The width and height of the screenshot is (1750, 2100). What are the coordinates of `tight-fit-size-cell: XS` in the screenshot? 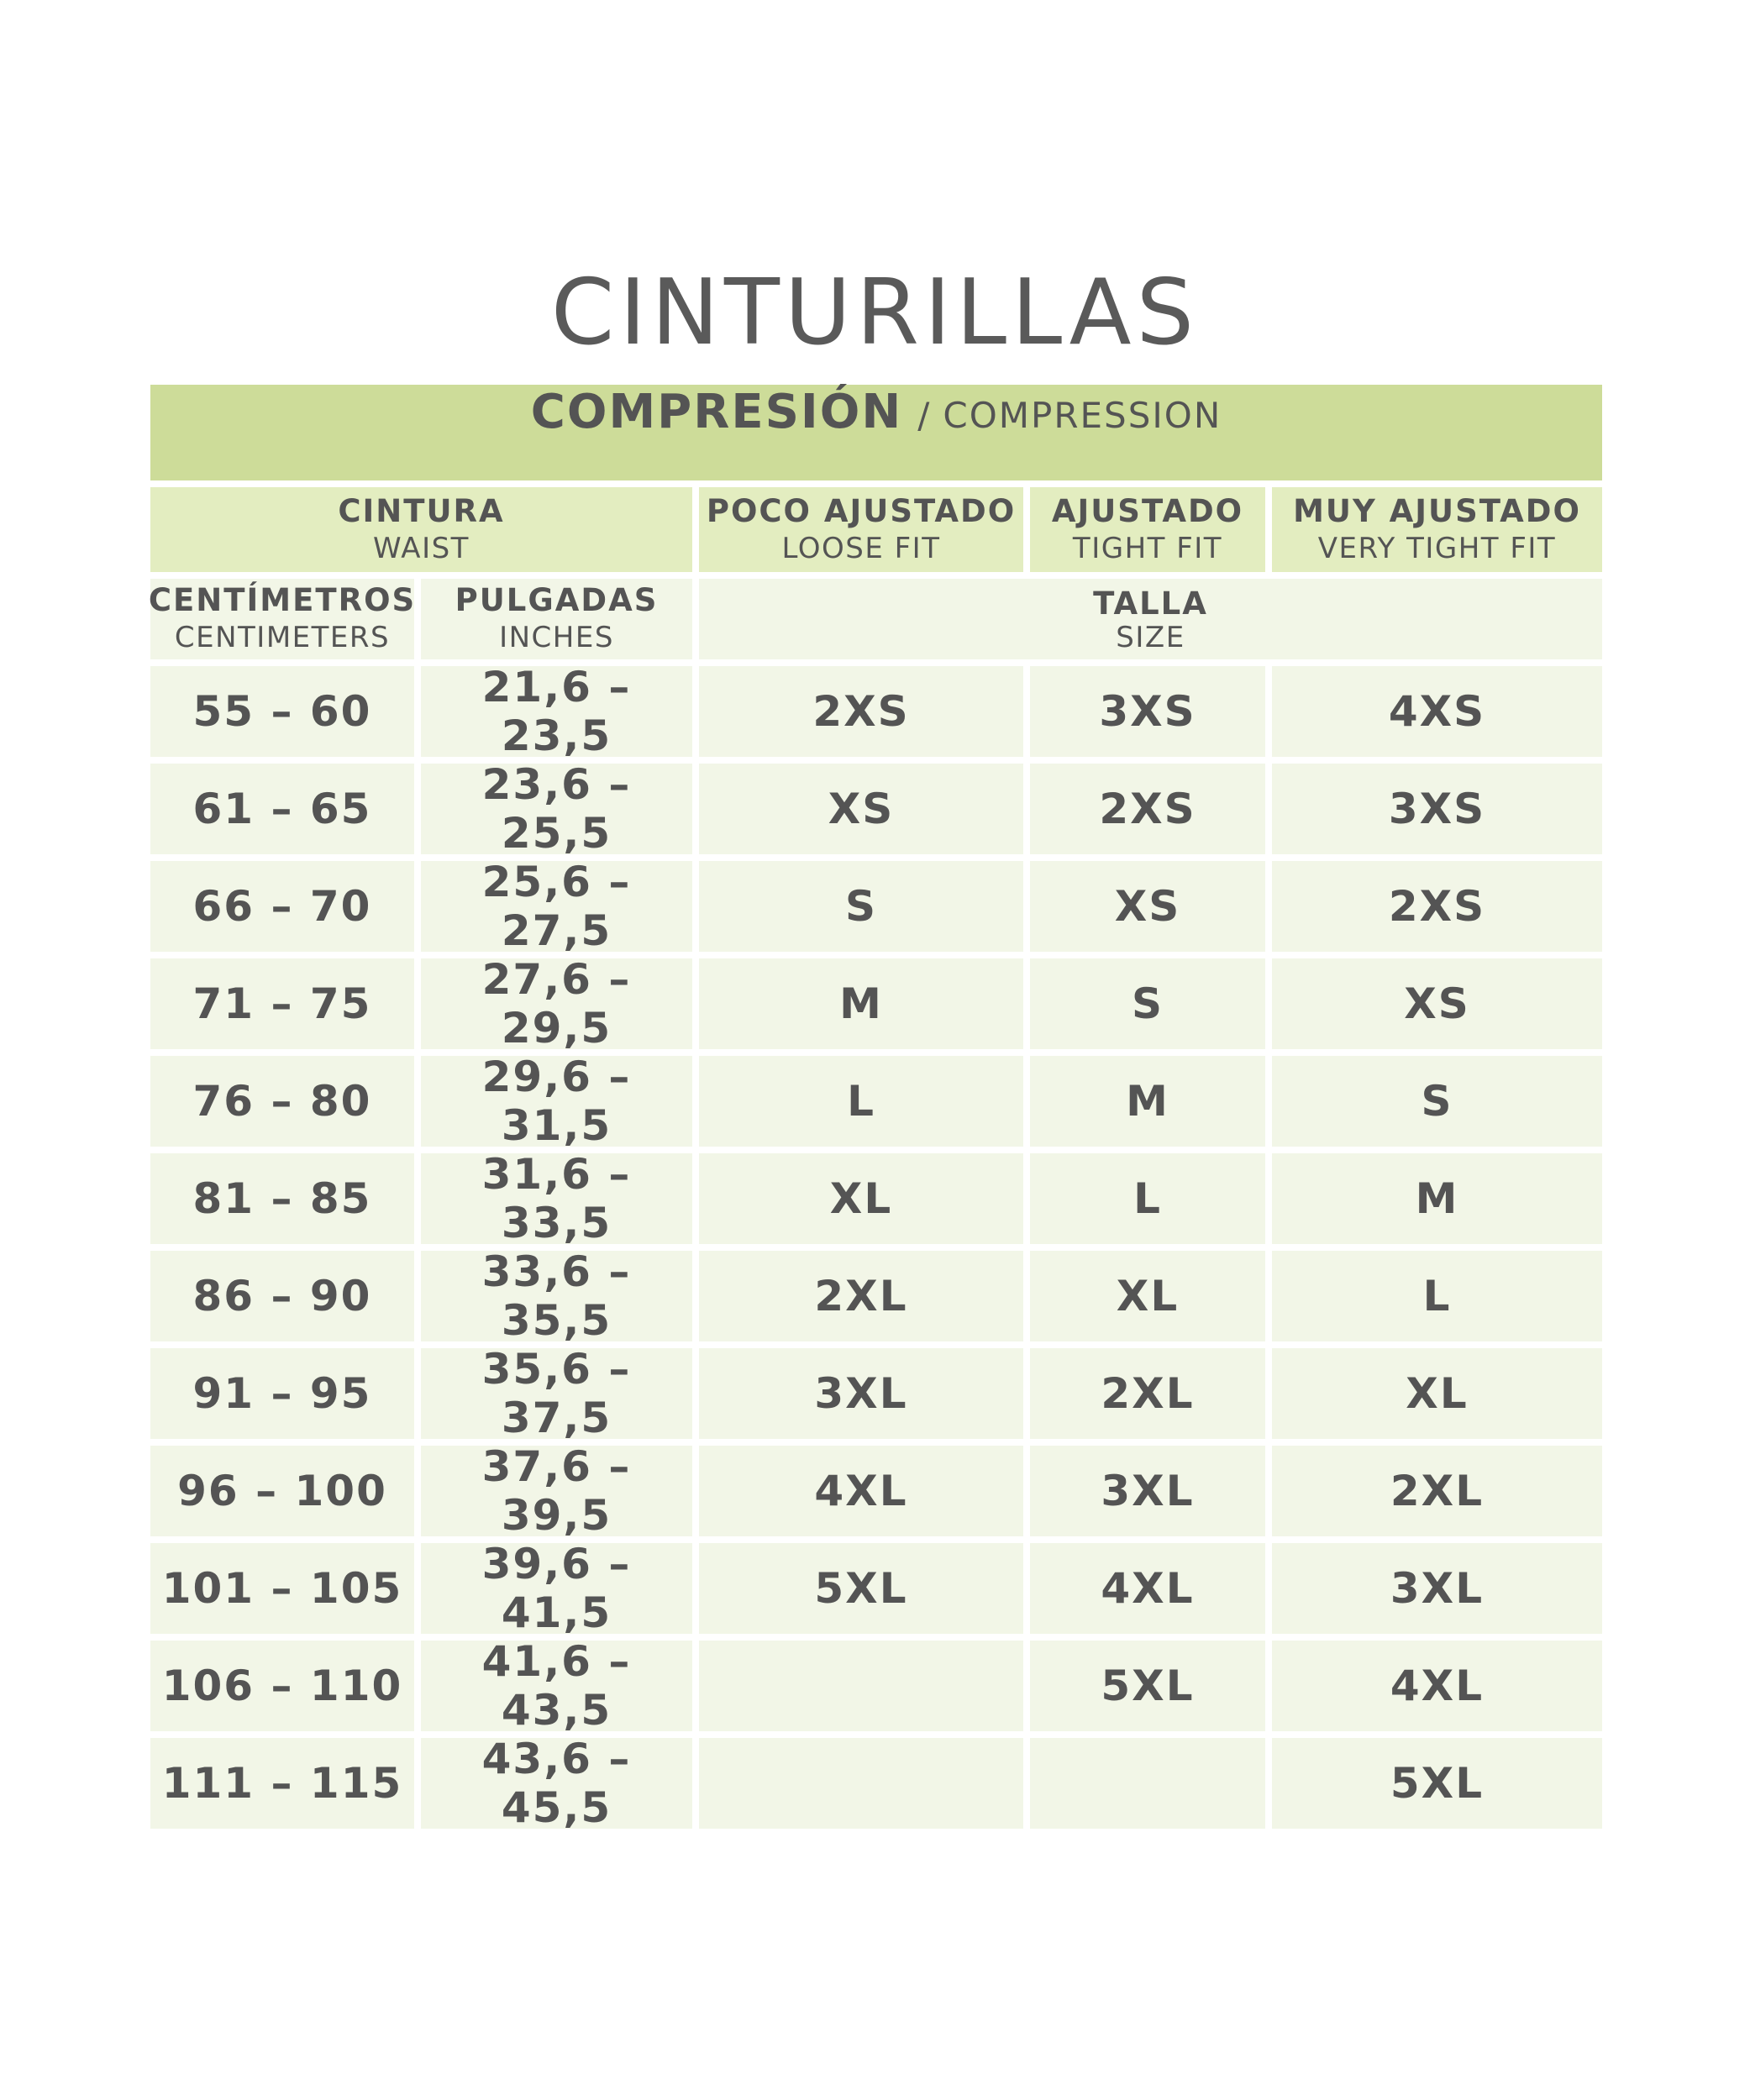 It's located at (1148, 906).